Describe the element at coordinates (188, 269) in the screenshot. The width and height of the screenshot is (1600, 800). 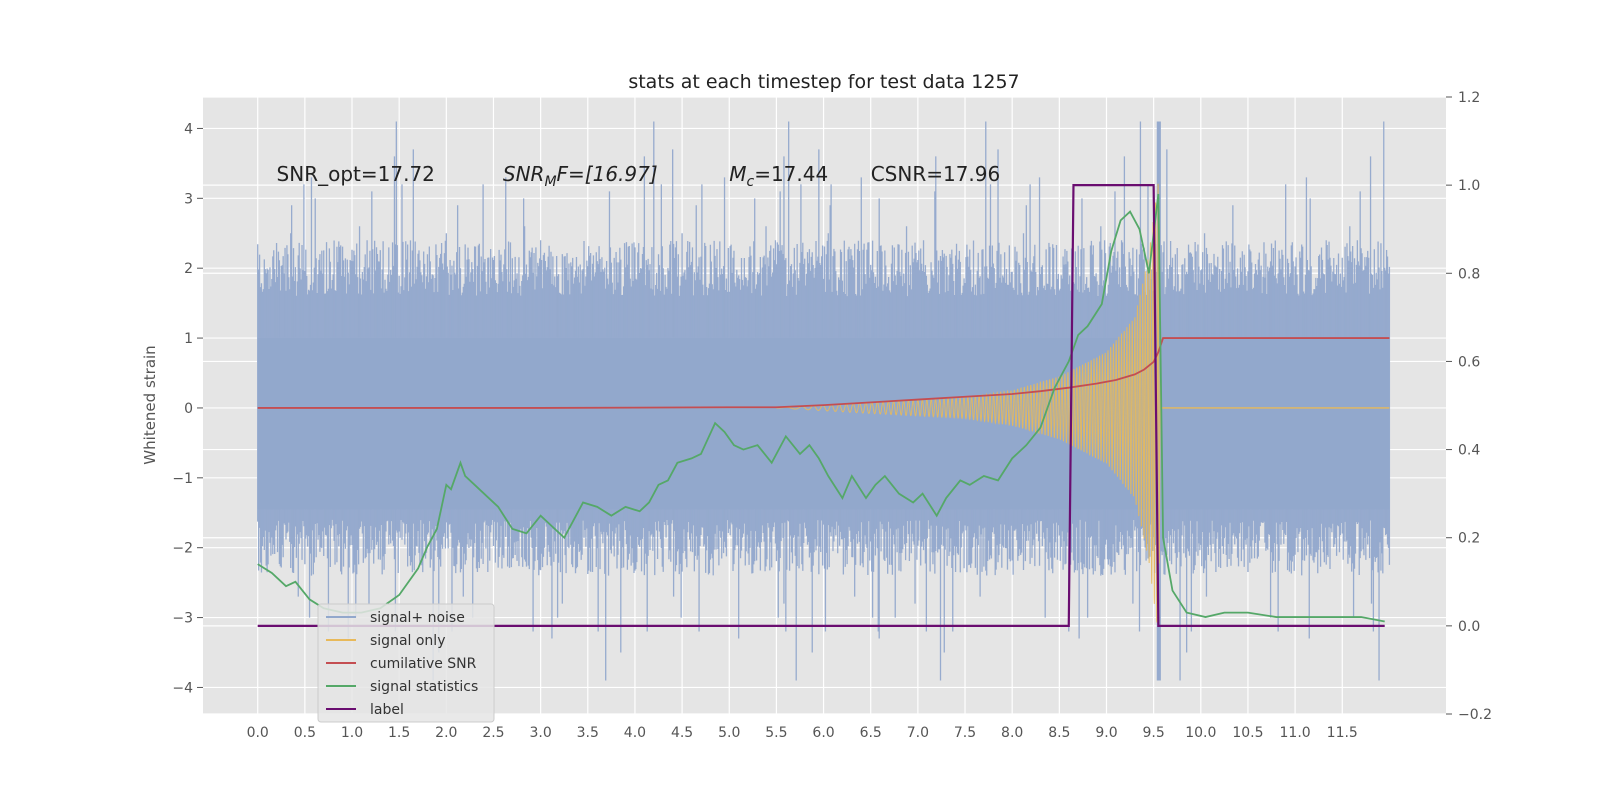
I see `y-tick-label: 2` at that location.